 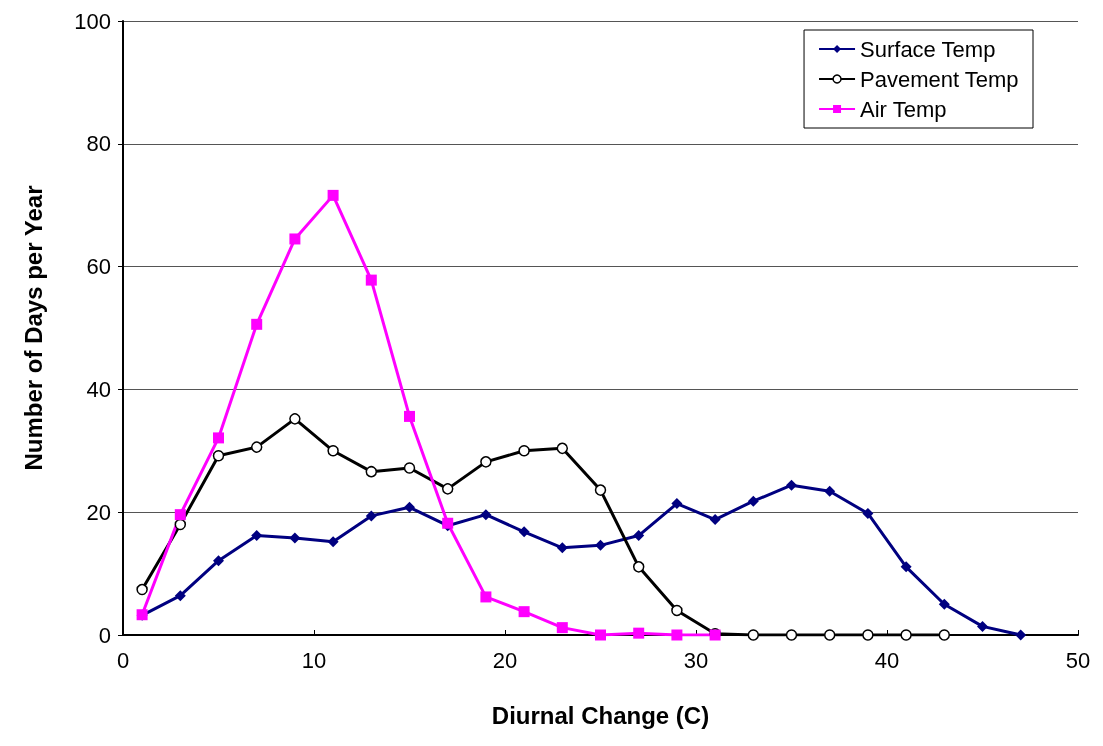 What do you see at coordinates (104, 635) in the screenshot?
I see `y-tick-label: 0` at bounding box center [104, 635].